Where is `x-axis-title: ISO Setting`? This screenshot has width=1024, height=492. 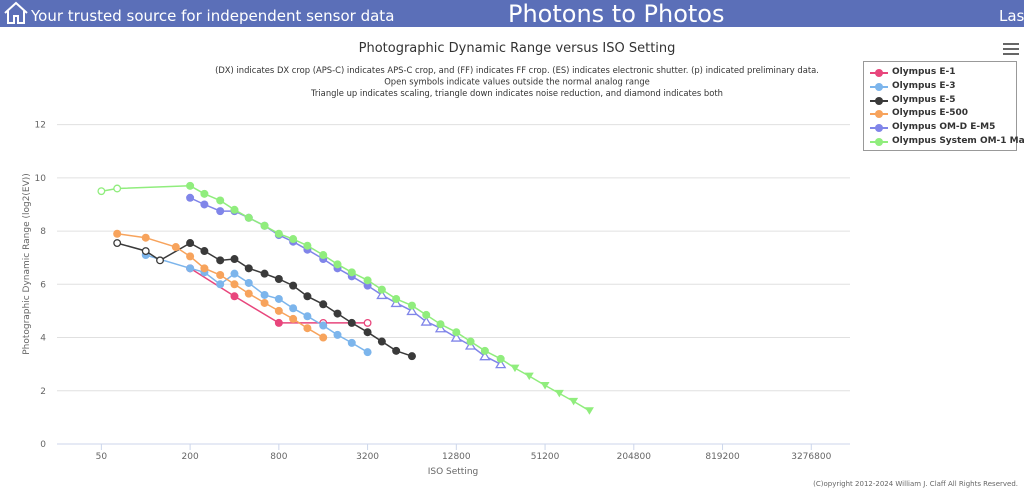
x-axis-title: ISO Setting is located at coordinates (453, 472).